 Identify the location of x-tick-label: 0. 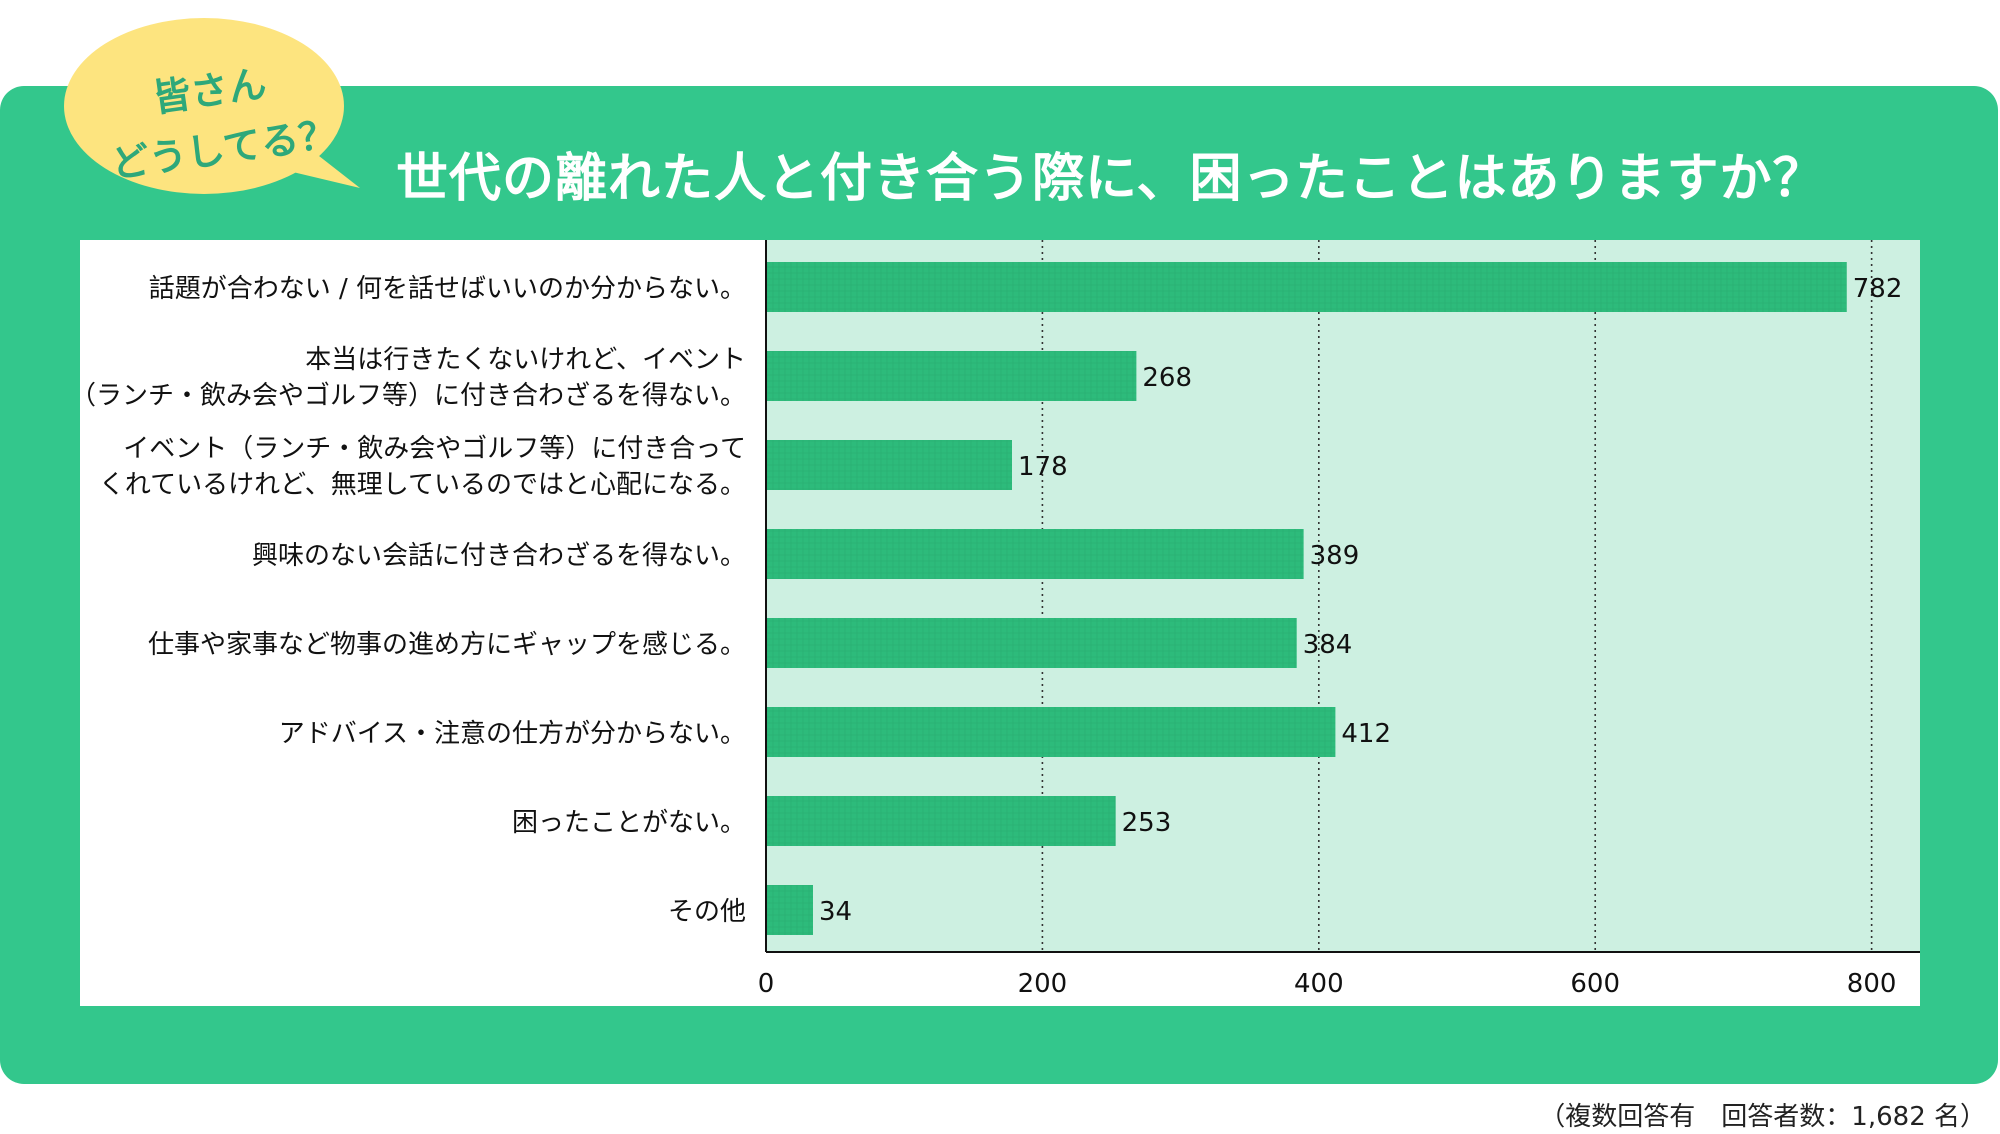
(766, 984).